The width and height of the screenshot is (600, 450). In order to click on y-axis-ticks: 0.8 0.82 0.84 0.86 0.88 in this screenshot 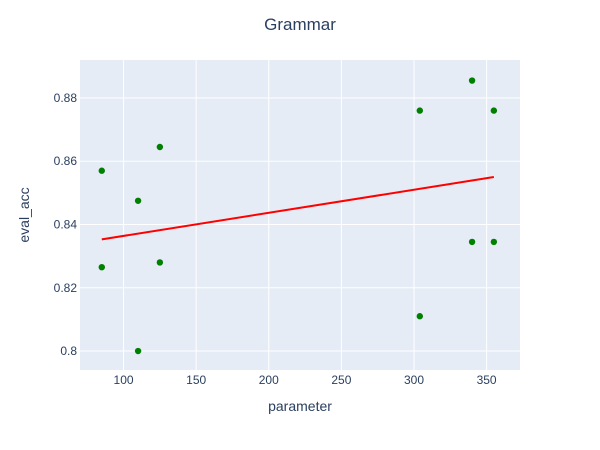, I will do `click(66, 224)`.